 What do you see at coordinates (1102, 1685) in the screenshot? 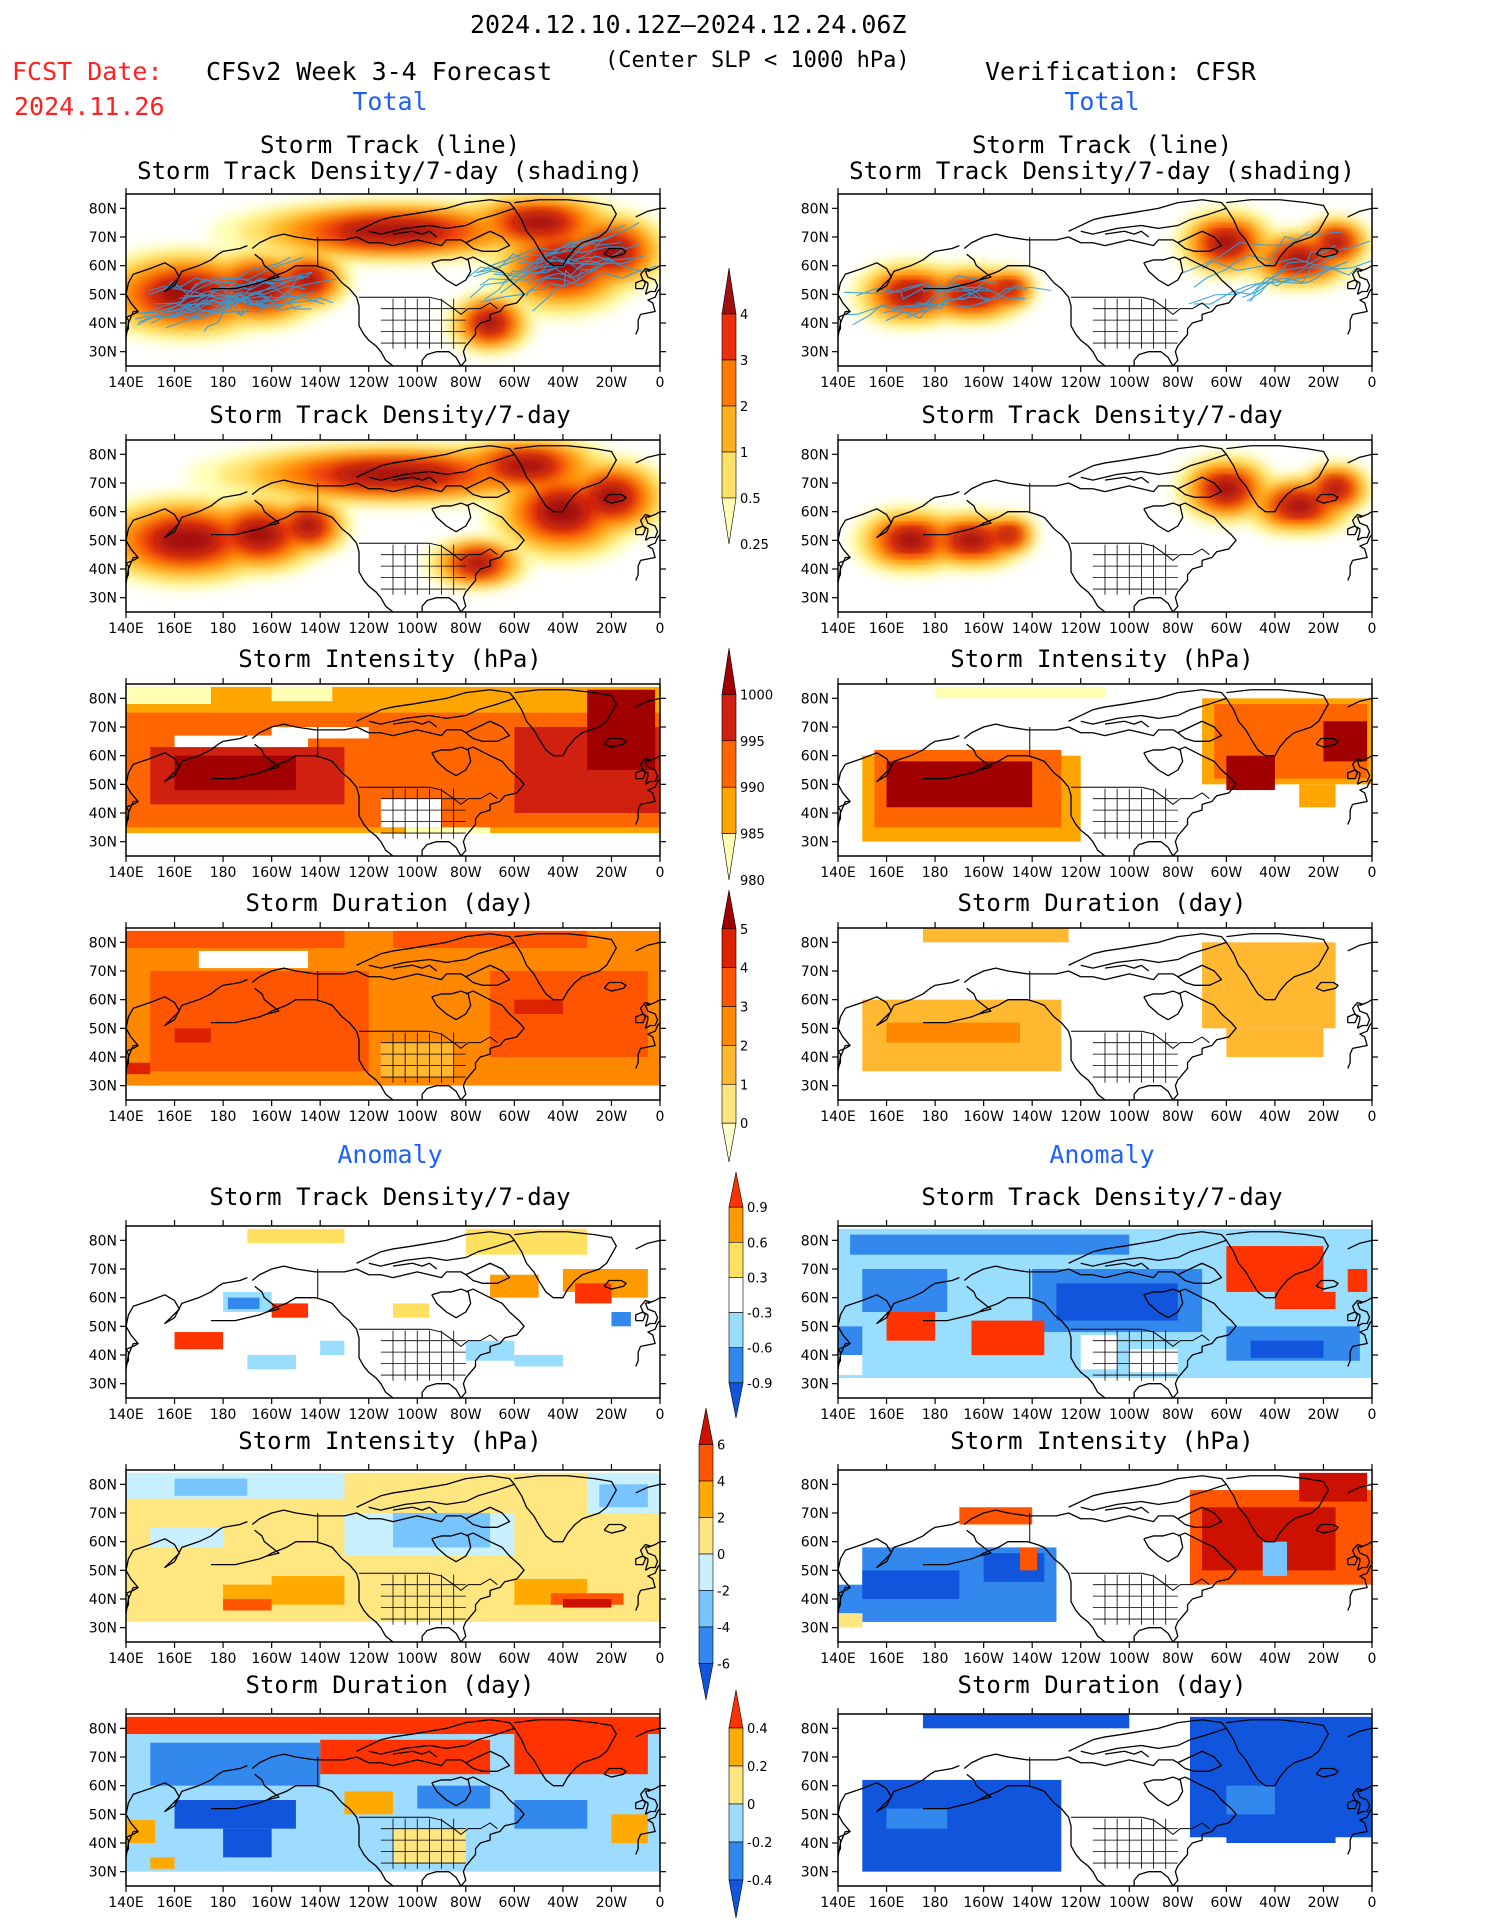
I see `title-duration-anom-right: Storm Duration (day)` at bounding box center [1102, 1685].